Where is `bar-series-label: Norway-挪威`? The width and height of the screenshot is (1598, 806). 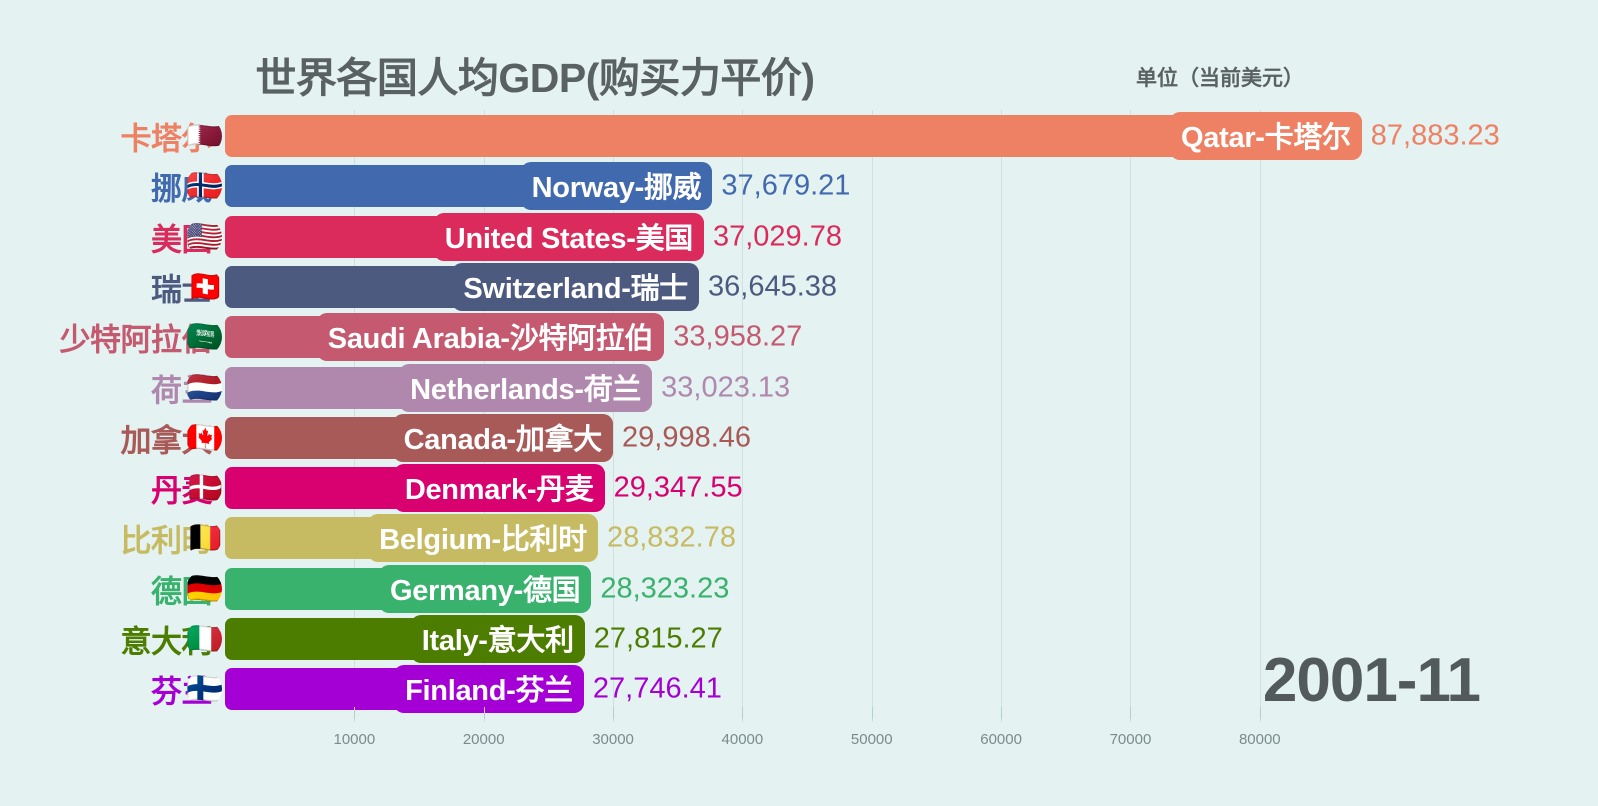 bar-series-label: Norway-挪威 is located at coordinates (616, 186).